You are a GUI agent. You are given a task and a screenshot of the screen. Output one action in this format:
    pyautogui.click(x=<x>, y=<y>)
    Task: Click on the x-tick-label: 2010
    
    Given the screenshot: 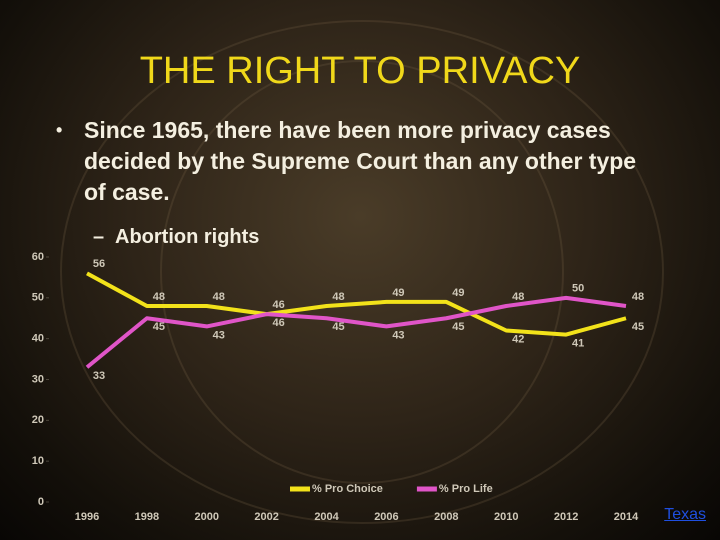 What is the action you would take?
    pyautogui.click(x=506, y=517)
    